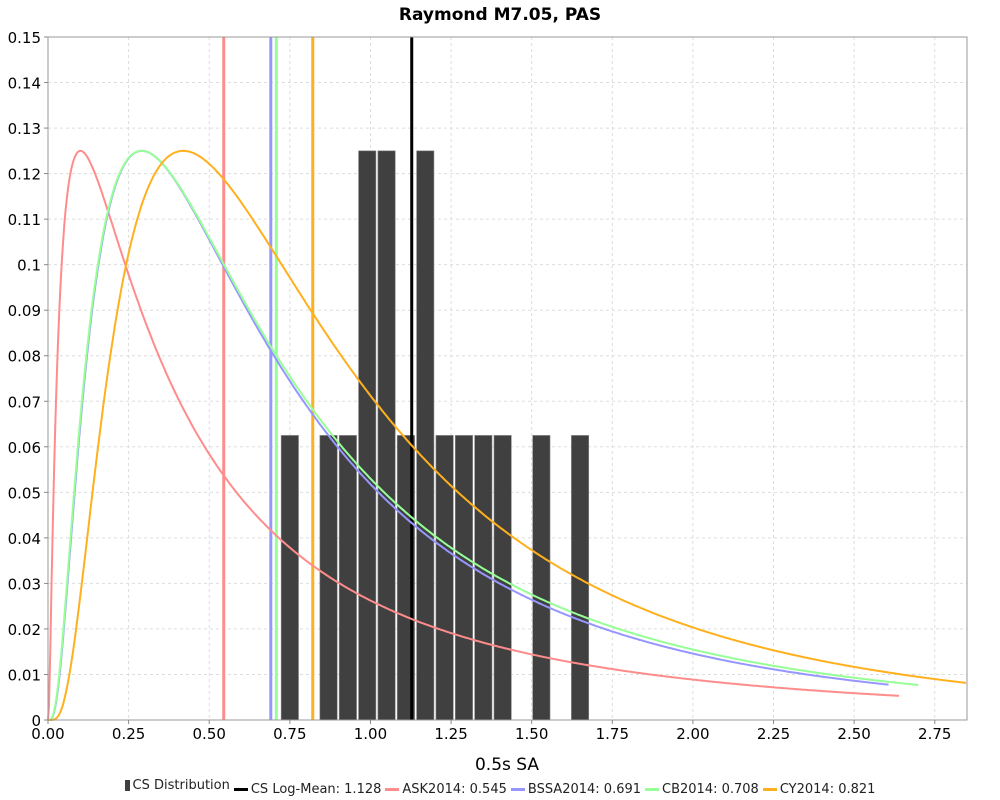 Image resolution: width=1000 pixels, height=800 pixels. I want to click on y-tick-label: 0.1, so click(29, 266).